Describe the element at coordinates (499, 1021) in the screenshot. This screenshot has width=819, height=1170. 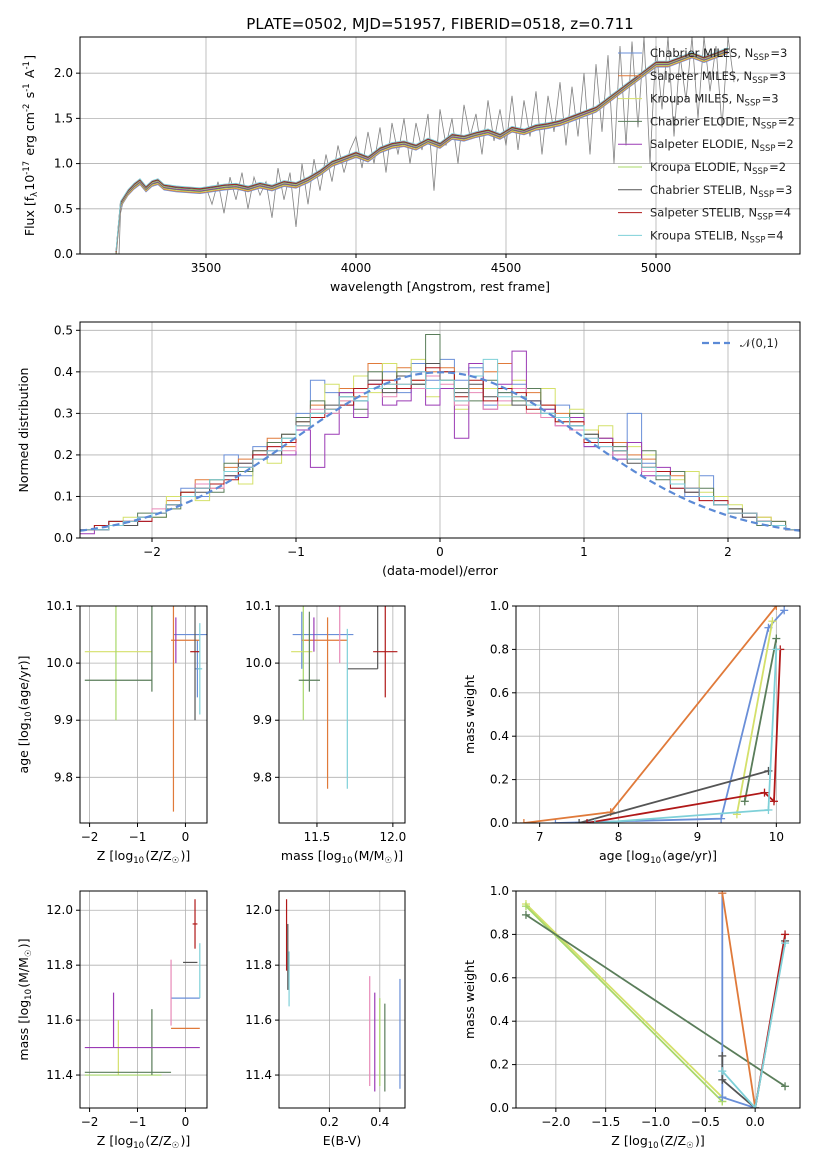
I see `y-tick-label: 0.4` at that location.